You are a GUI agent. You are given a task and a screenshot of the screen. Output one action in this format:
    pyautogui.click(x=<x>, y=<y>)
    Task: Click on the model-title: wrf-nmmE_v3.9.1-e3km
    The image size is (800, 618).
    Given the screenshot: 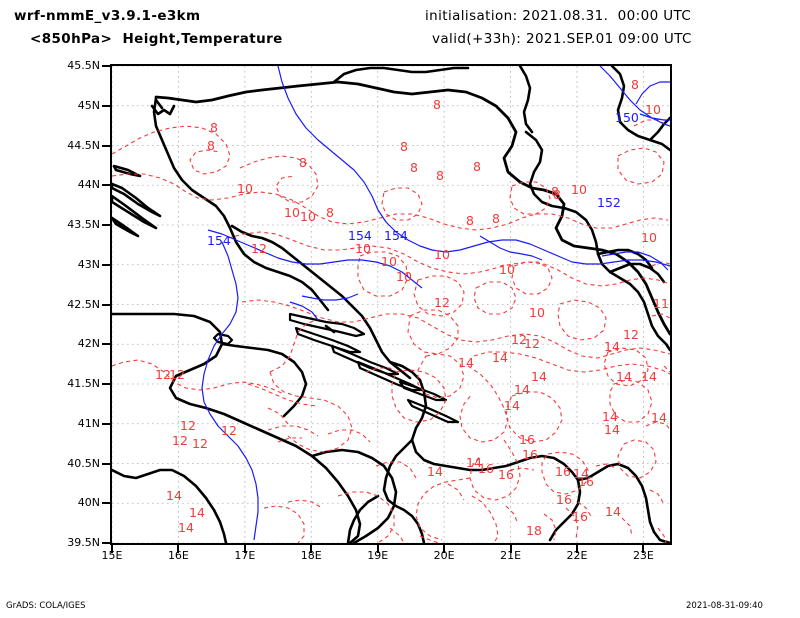 What is the action you would take?
    pyautogui.click(x=107, y=16)
    